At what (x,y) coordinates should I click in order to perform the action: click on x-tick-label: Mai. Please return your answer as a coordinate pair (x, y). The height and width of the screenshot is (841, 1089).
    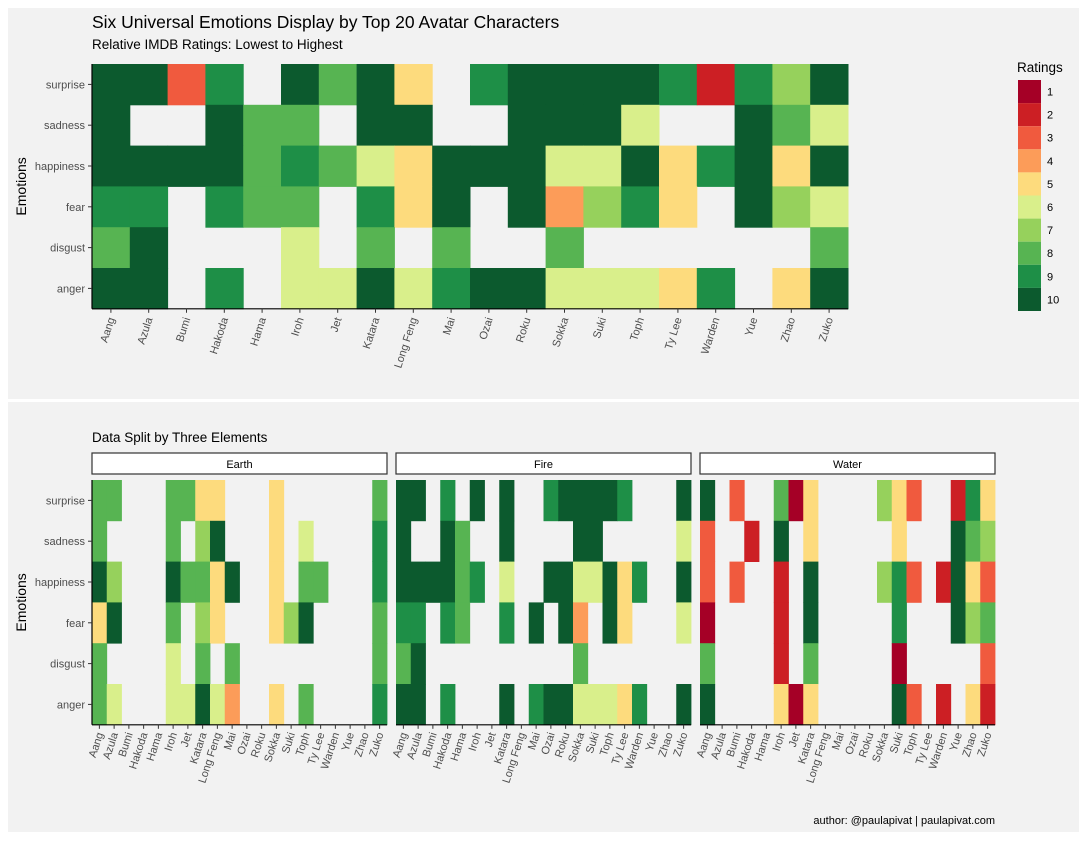
    Looking at the image, I should click on (534, 741).